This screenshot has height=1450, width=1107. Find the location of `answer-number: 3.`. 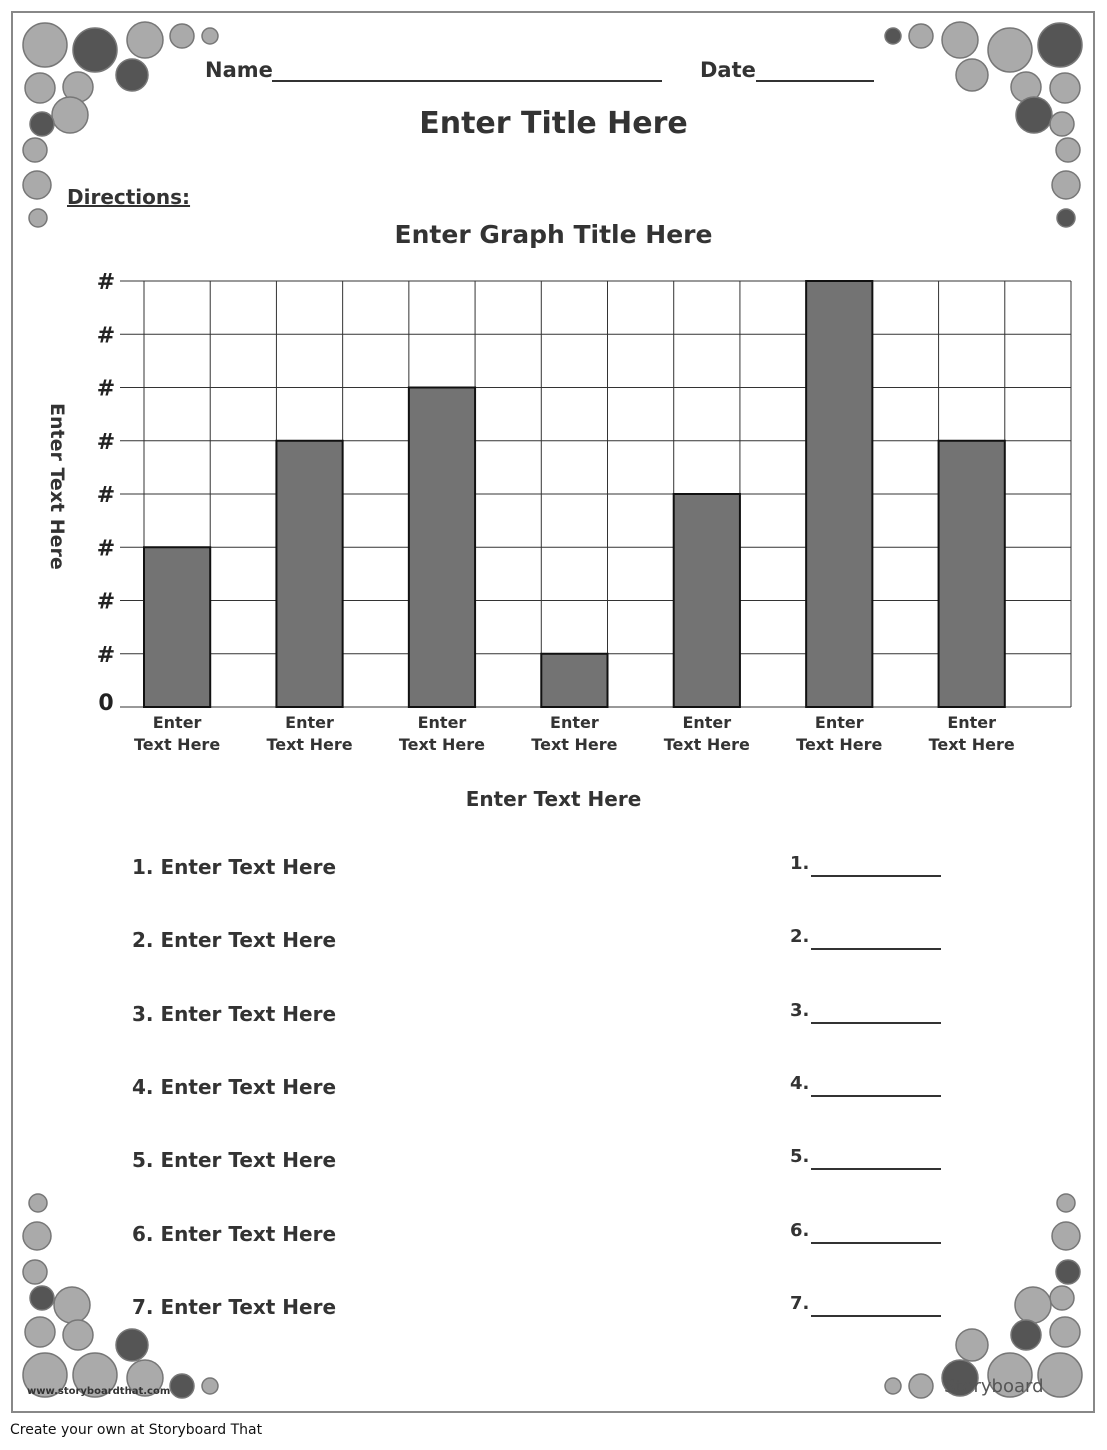

answer-number: 3. is located at coordinates (800, 1010).